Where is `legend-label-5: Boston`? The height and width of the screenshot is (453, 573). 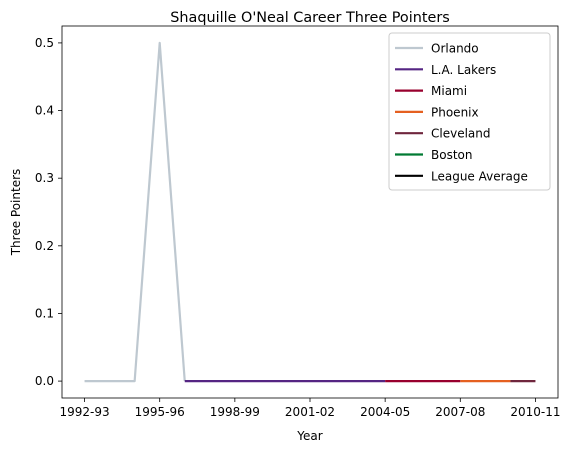
legend-label-5: Boston is located at coordinates (451, 155).